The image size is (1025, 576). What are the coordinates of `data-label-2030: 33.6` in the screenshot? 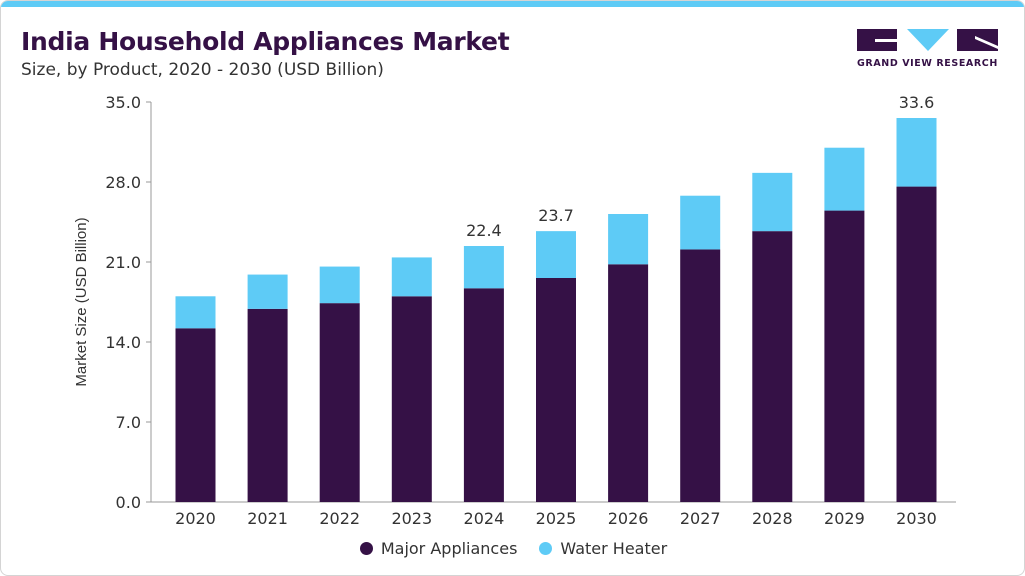 It's located at (917, 102).